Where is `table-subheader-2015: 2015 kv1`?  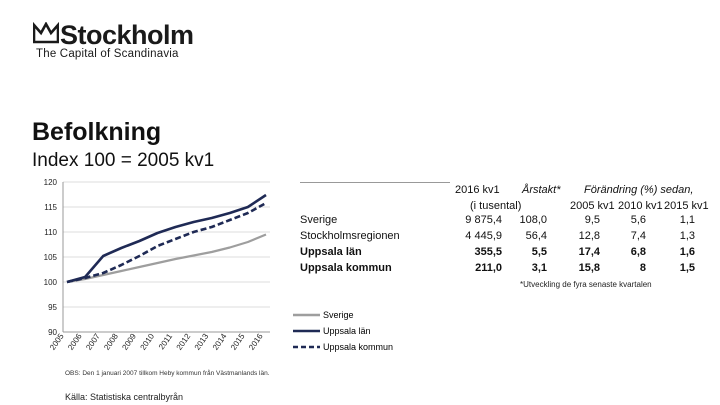
table-subheader-2015: 2015 kv1 is located at coordinates (686, 206).